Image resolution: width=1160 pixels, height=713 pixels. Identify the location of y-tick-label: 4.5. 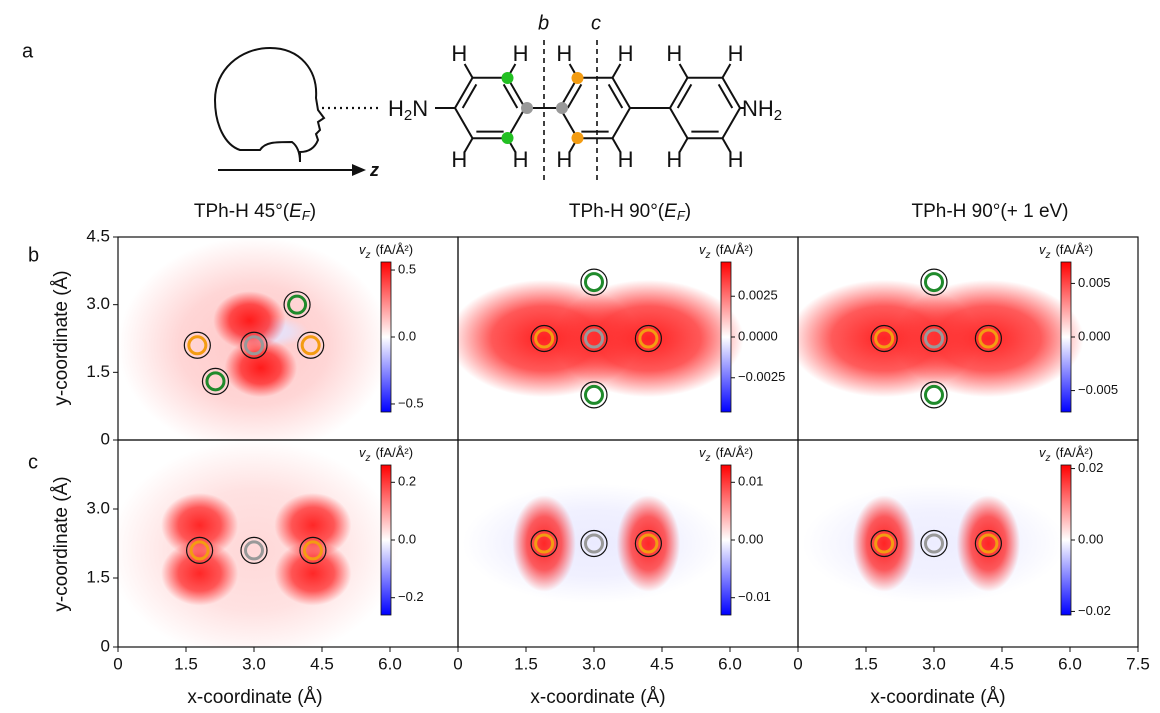
(98, 235).